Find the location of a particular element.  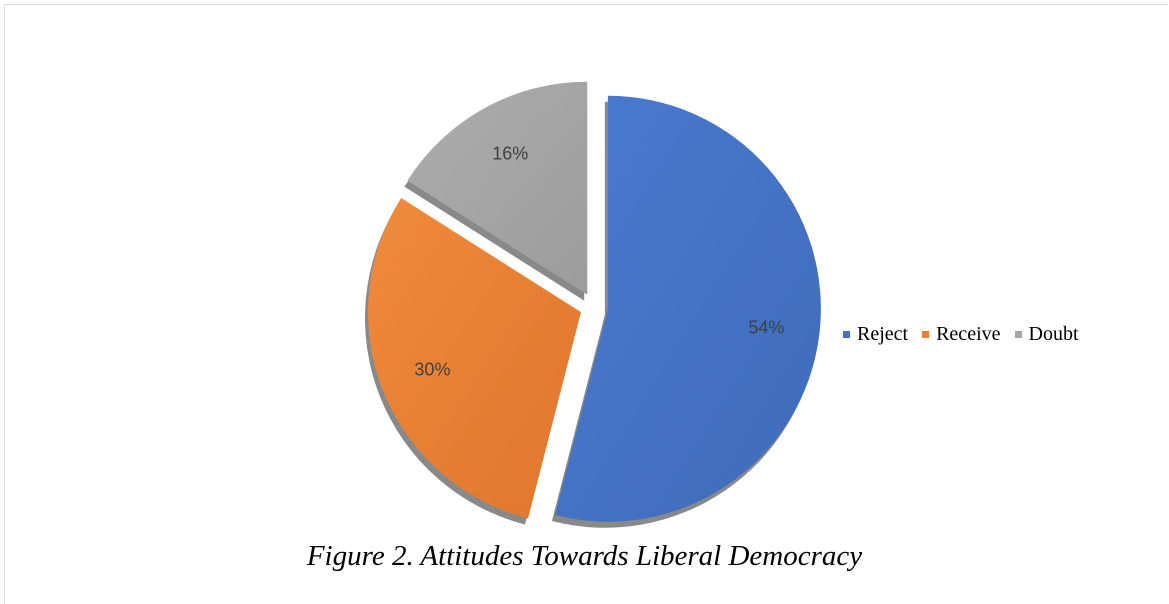

slice-doubt is located at coordinates (497, 188).